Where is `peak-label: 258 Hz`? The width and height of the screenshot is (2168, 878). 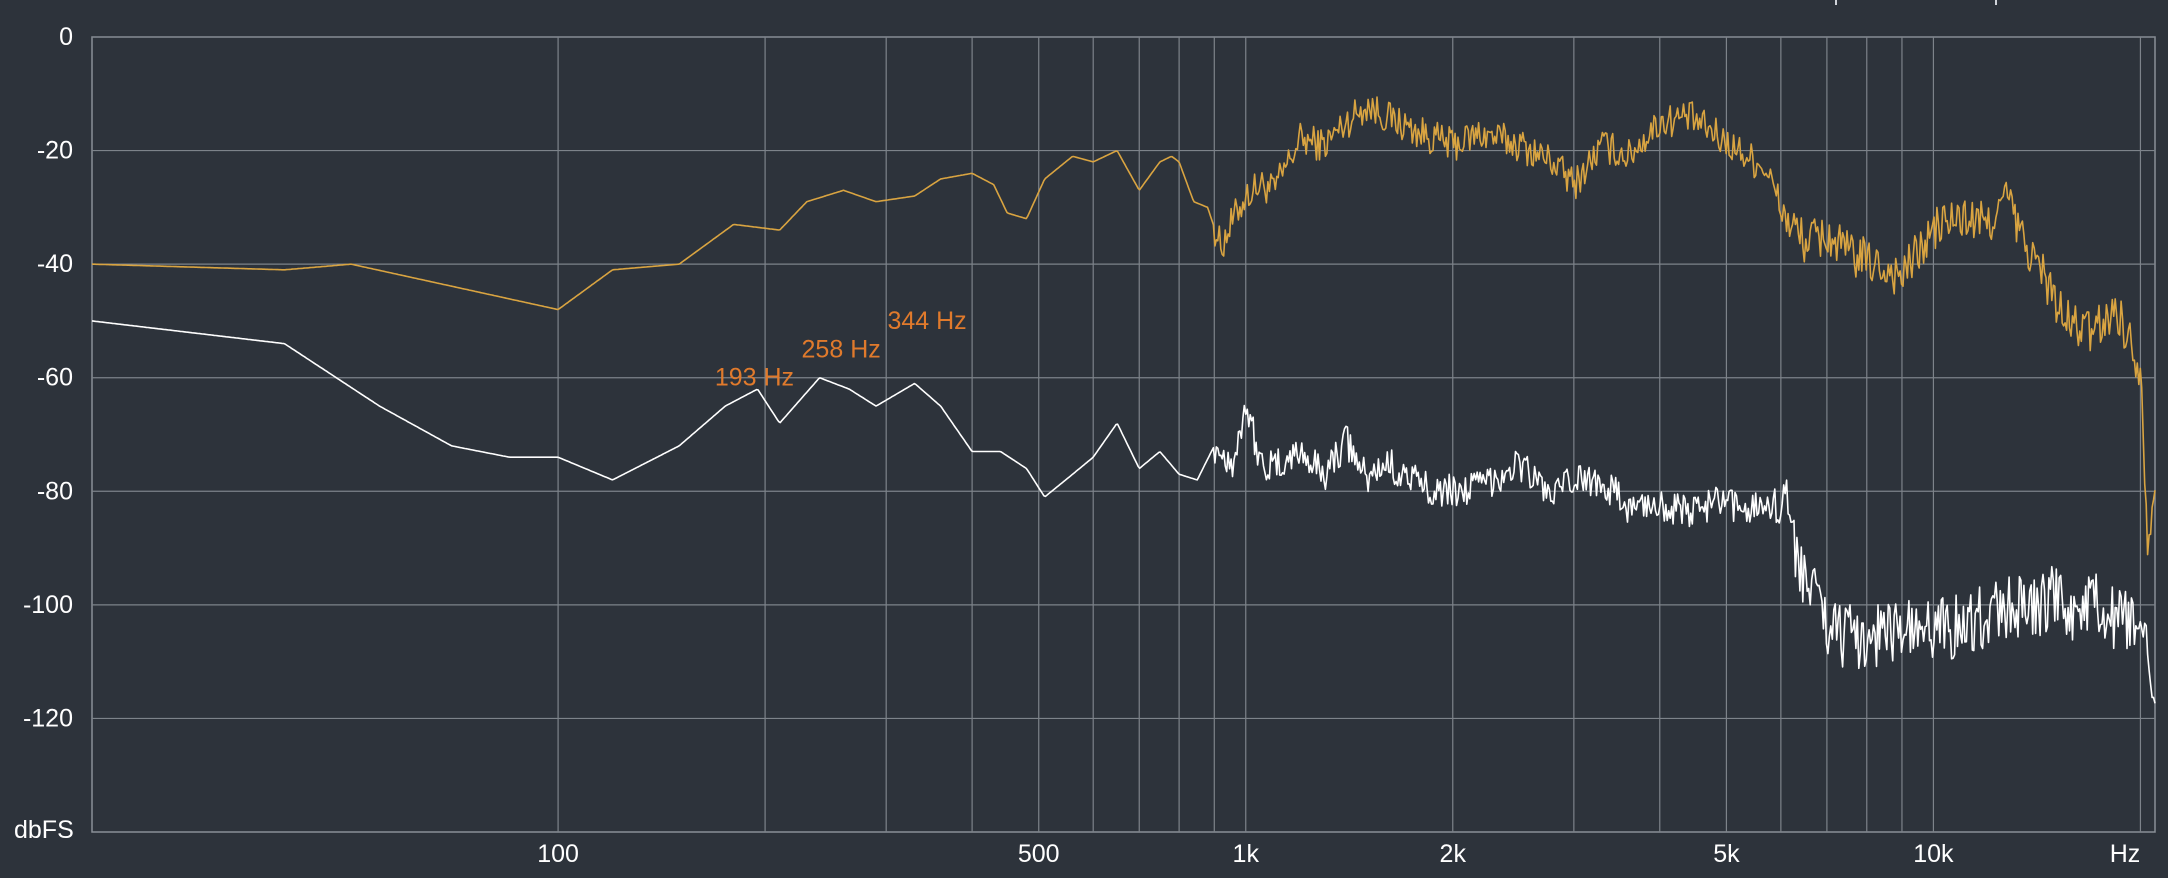
peak-label: 258 Hz is located at coordinates (841, 349).